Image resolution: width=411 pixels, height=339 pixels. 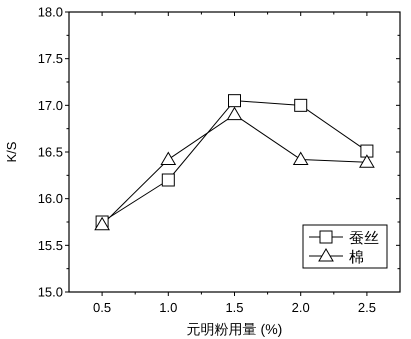 I want to click on y-tick-label: 18.0, so click(x=50, y=12).